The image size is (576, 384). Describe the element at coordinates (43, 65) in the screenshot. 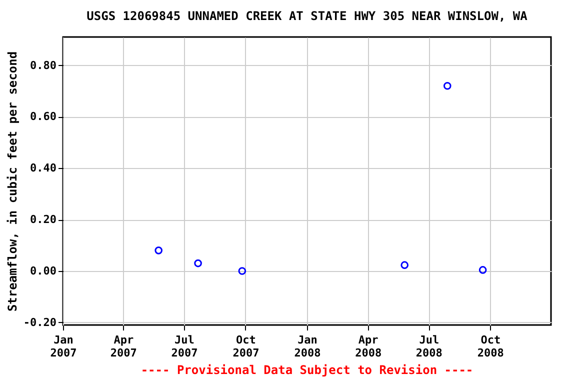

I see `y-tick-label: 0.80` at that location.